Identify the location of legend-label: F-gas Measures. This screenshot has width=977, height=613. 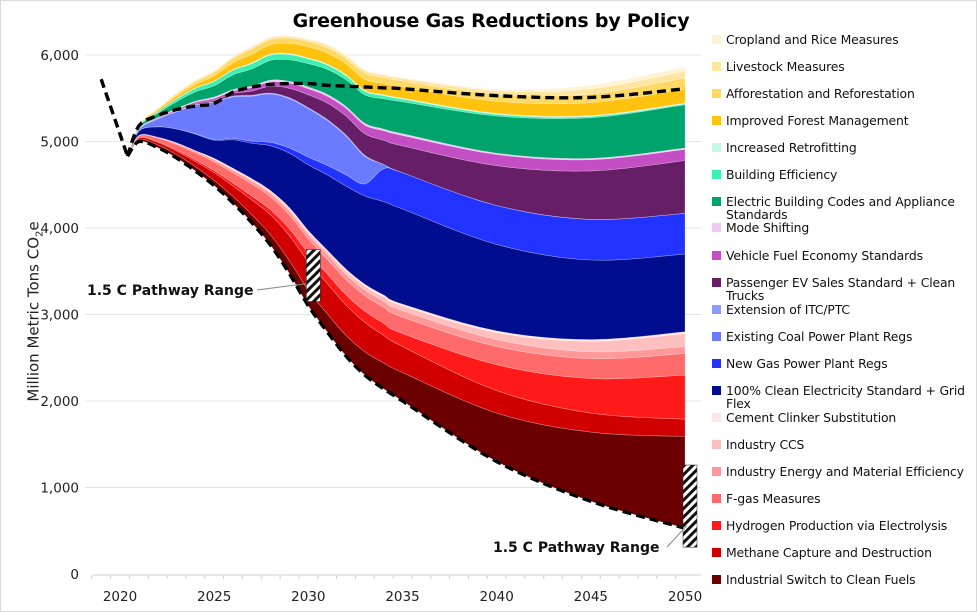
(773, 498).